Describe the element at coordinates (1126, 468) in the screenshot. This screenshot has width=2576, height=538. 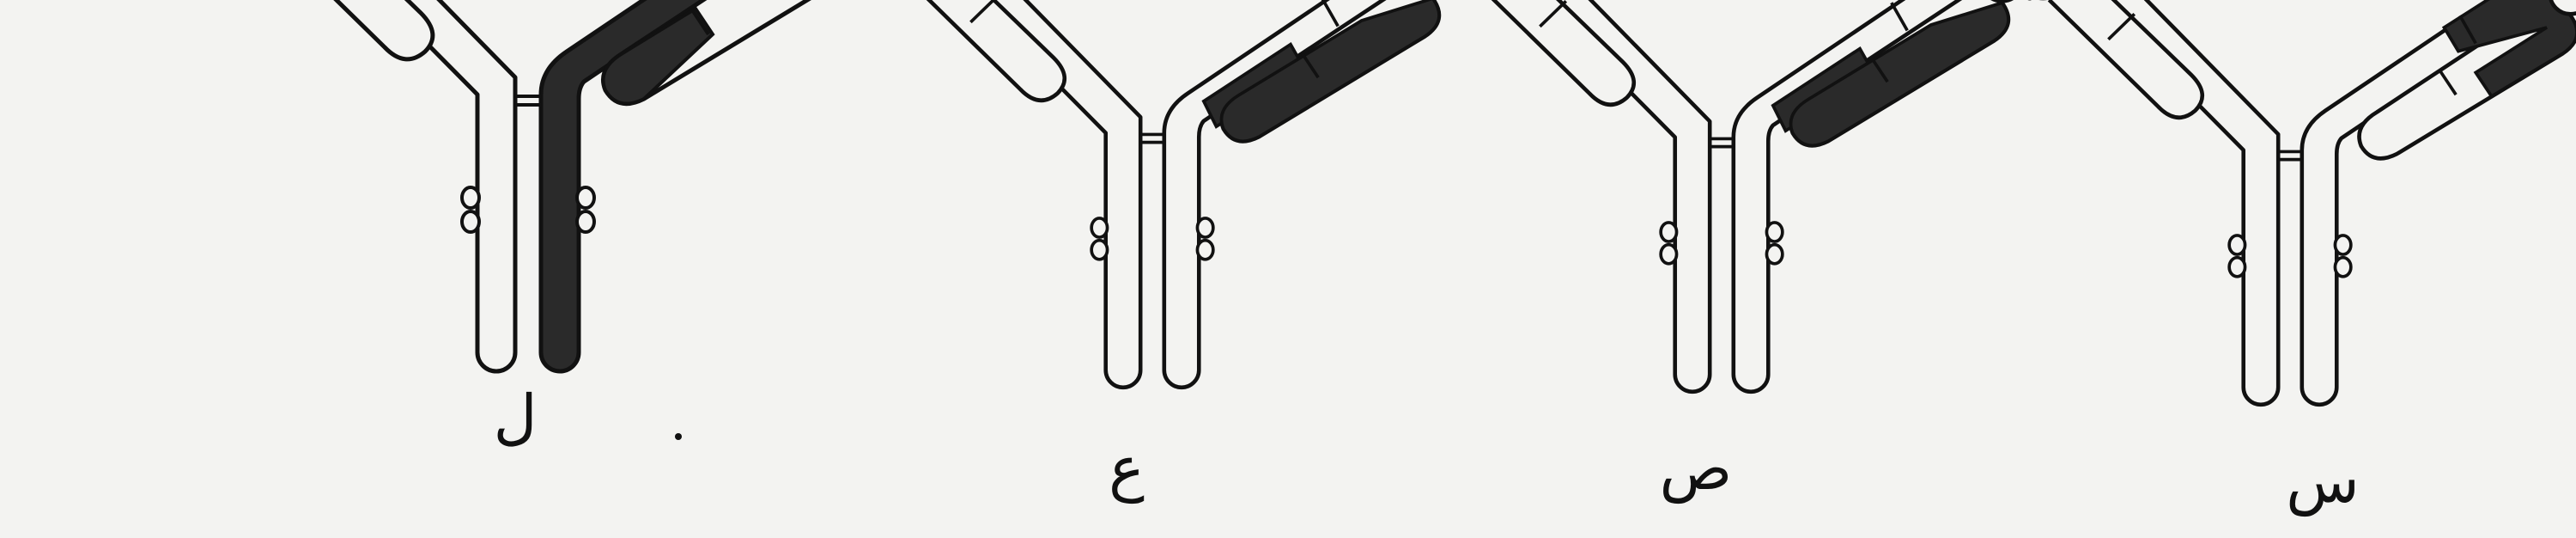
I see `antibody-label-2: ع` at that location.